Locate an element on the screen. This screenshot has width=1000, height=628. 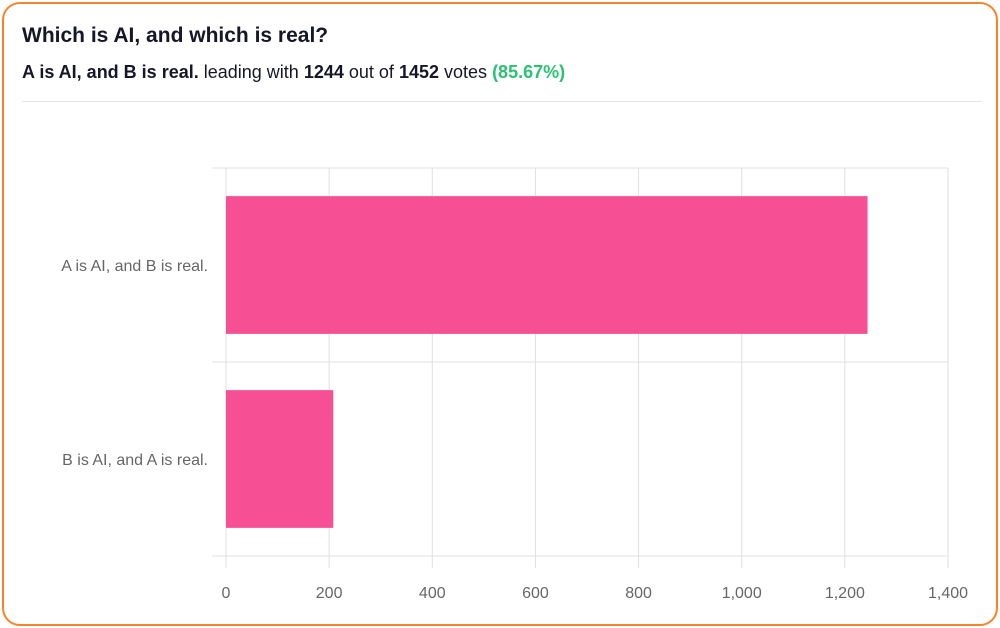
x-tick-label: 1,000 is located at coordinates (742, 593).